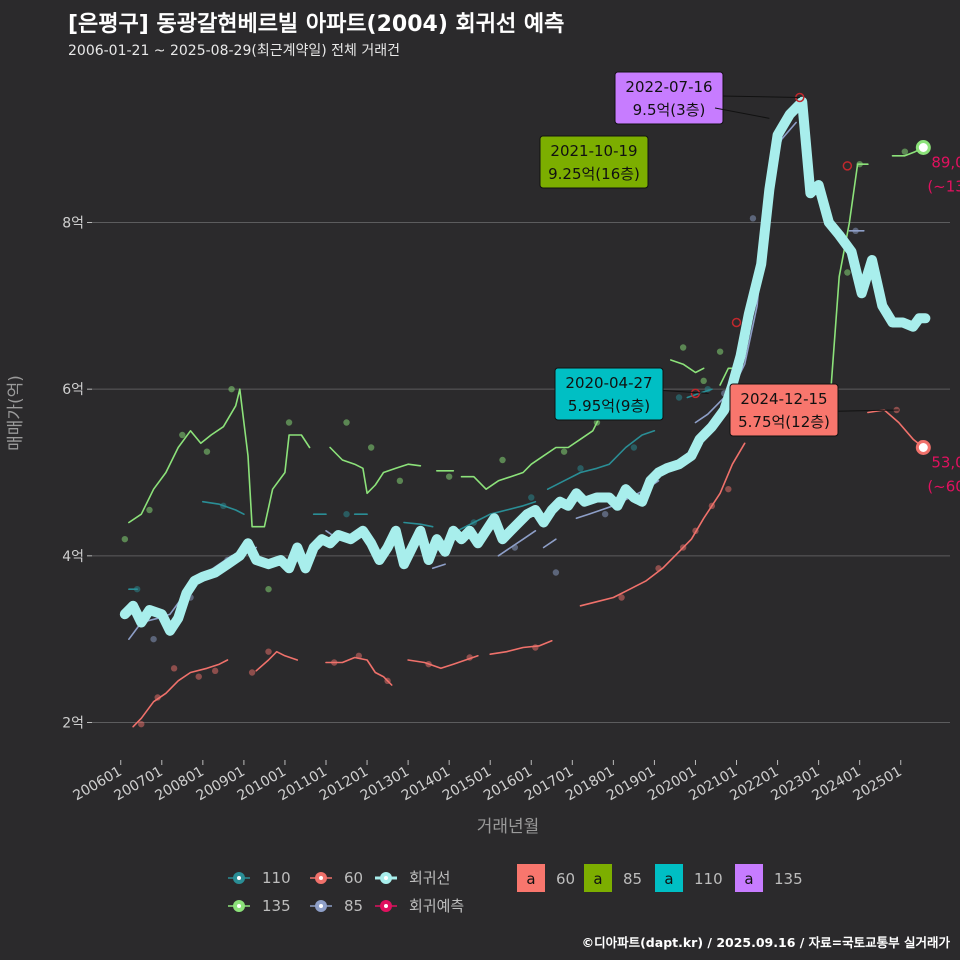  What do you see at coordinates (234, 51) in the screenshot?
I see `chart-subtitle: 2006-01-21 ~ 2025-08-29(최근계약일) 전체 거래건` at bounding box center [234, 51].